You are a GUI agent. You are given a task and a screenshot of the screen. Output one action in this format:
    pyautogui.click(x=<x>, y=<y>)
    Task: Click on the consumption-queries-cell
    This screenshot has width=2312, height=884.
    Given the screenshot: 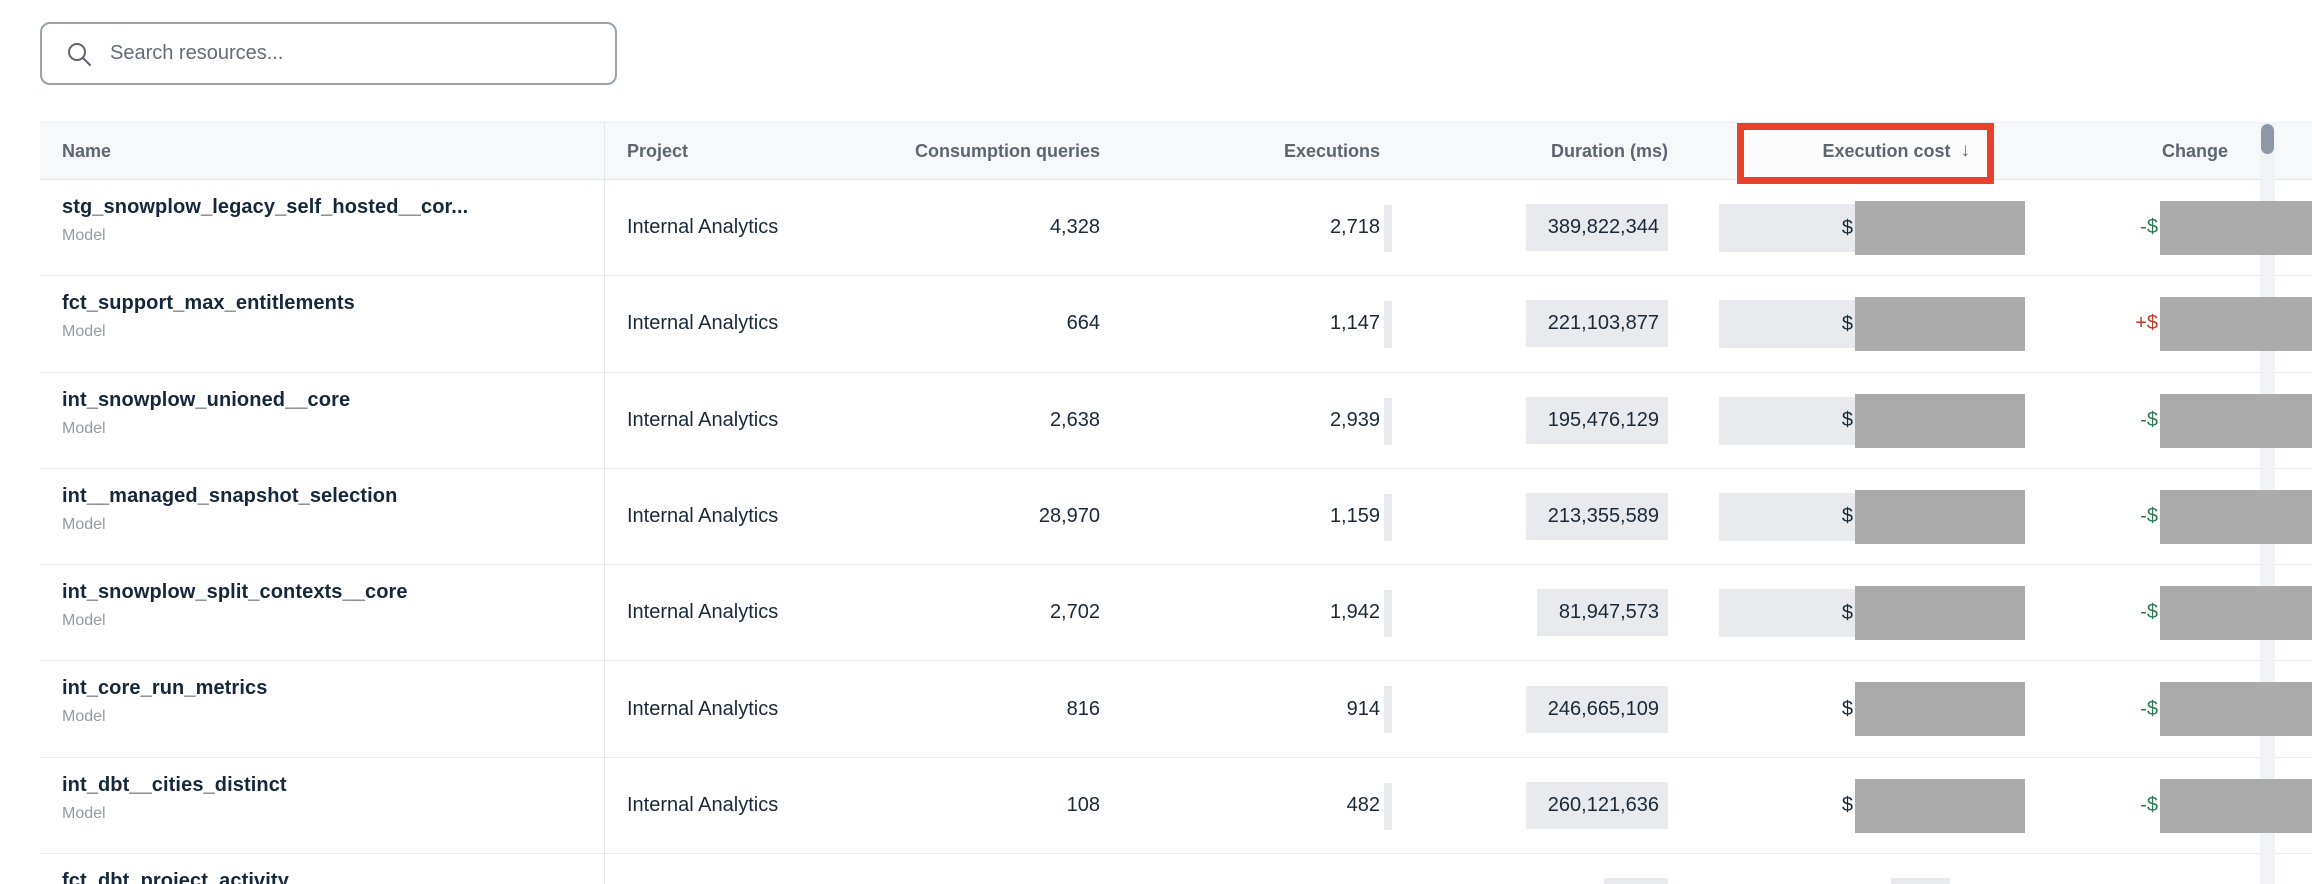 What is the action you would take?
    pyautogui.click(x=970, y=869)
    